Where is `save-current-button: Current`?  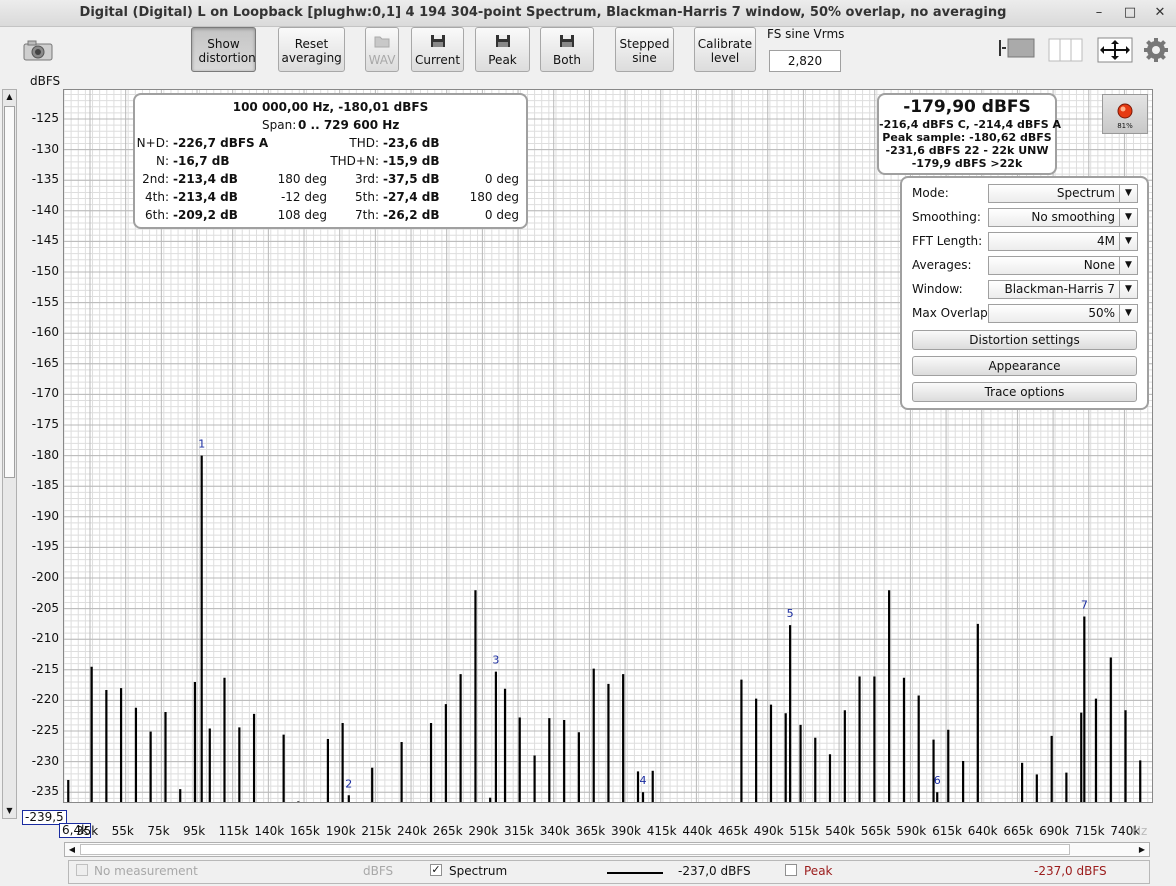
save-current-button: Current is located at coordinates (437, 49).